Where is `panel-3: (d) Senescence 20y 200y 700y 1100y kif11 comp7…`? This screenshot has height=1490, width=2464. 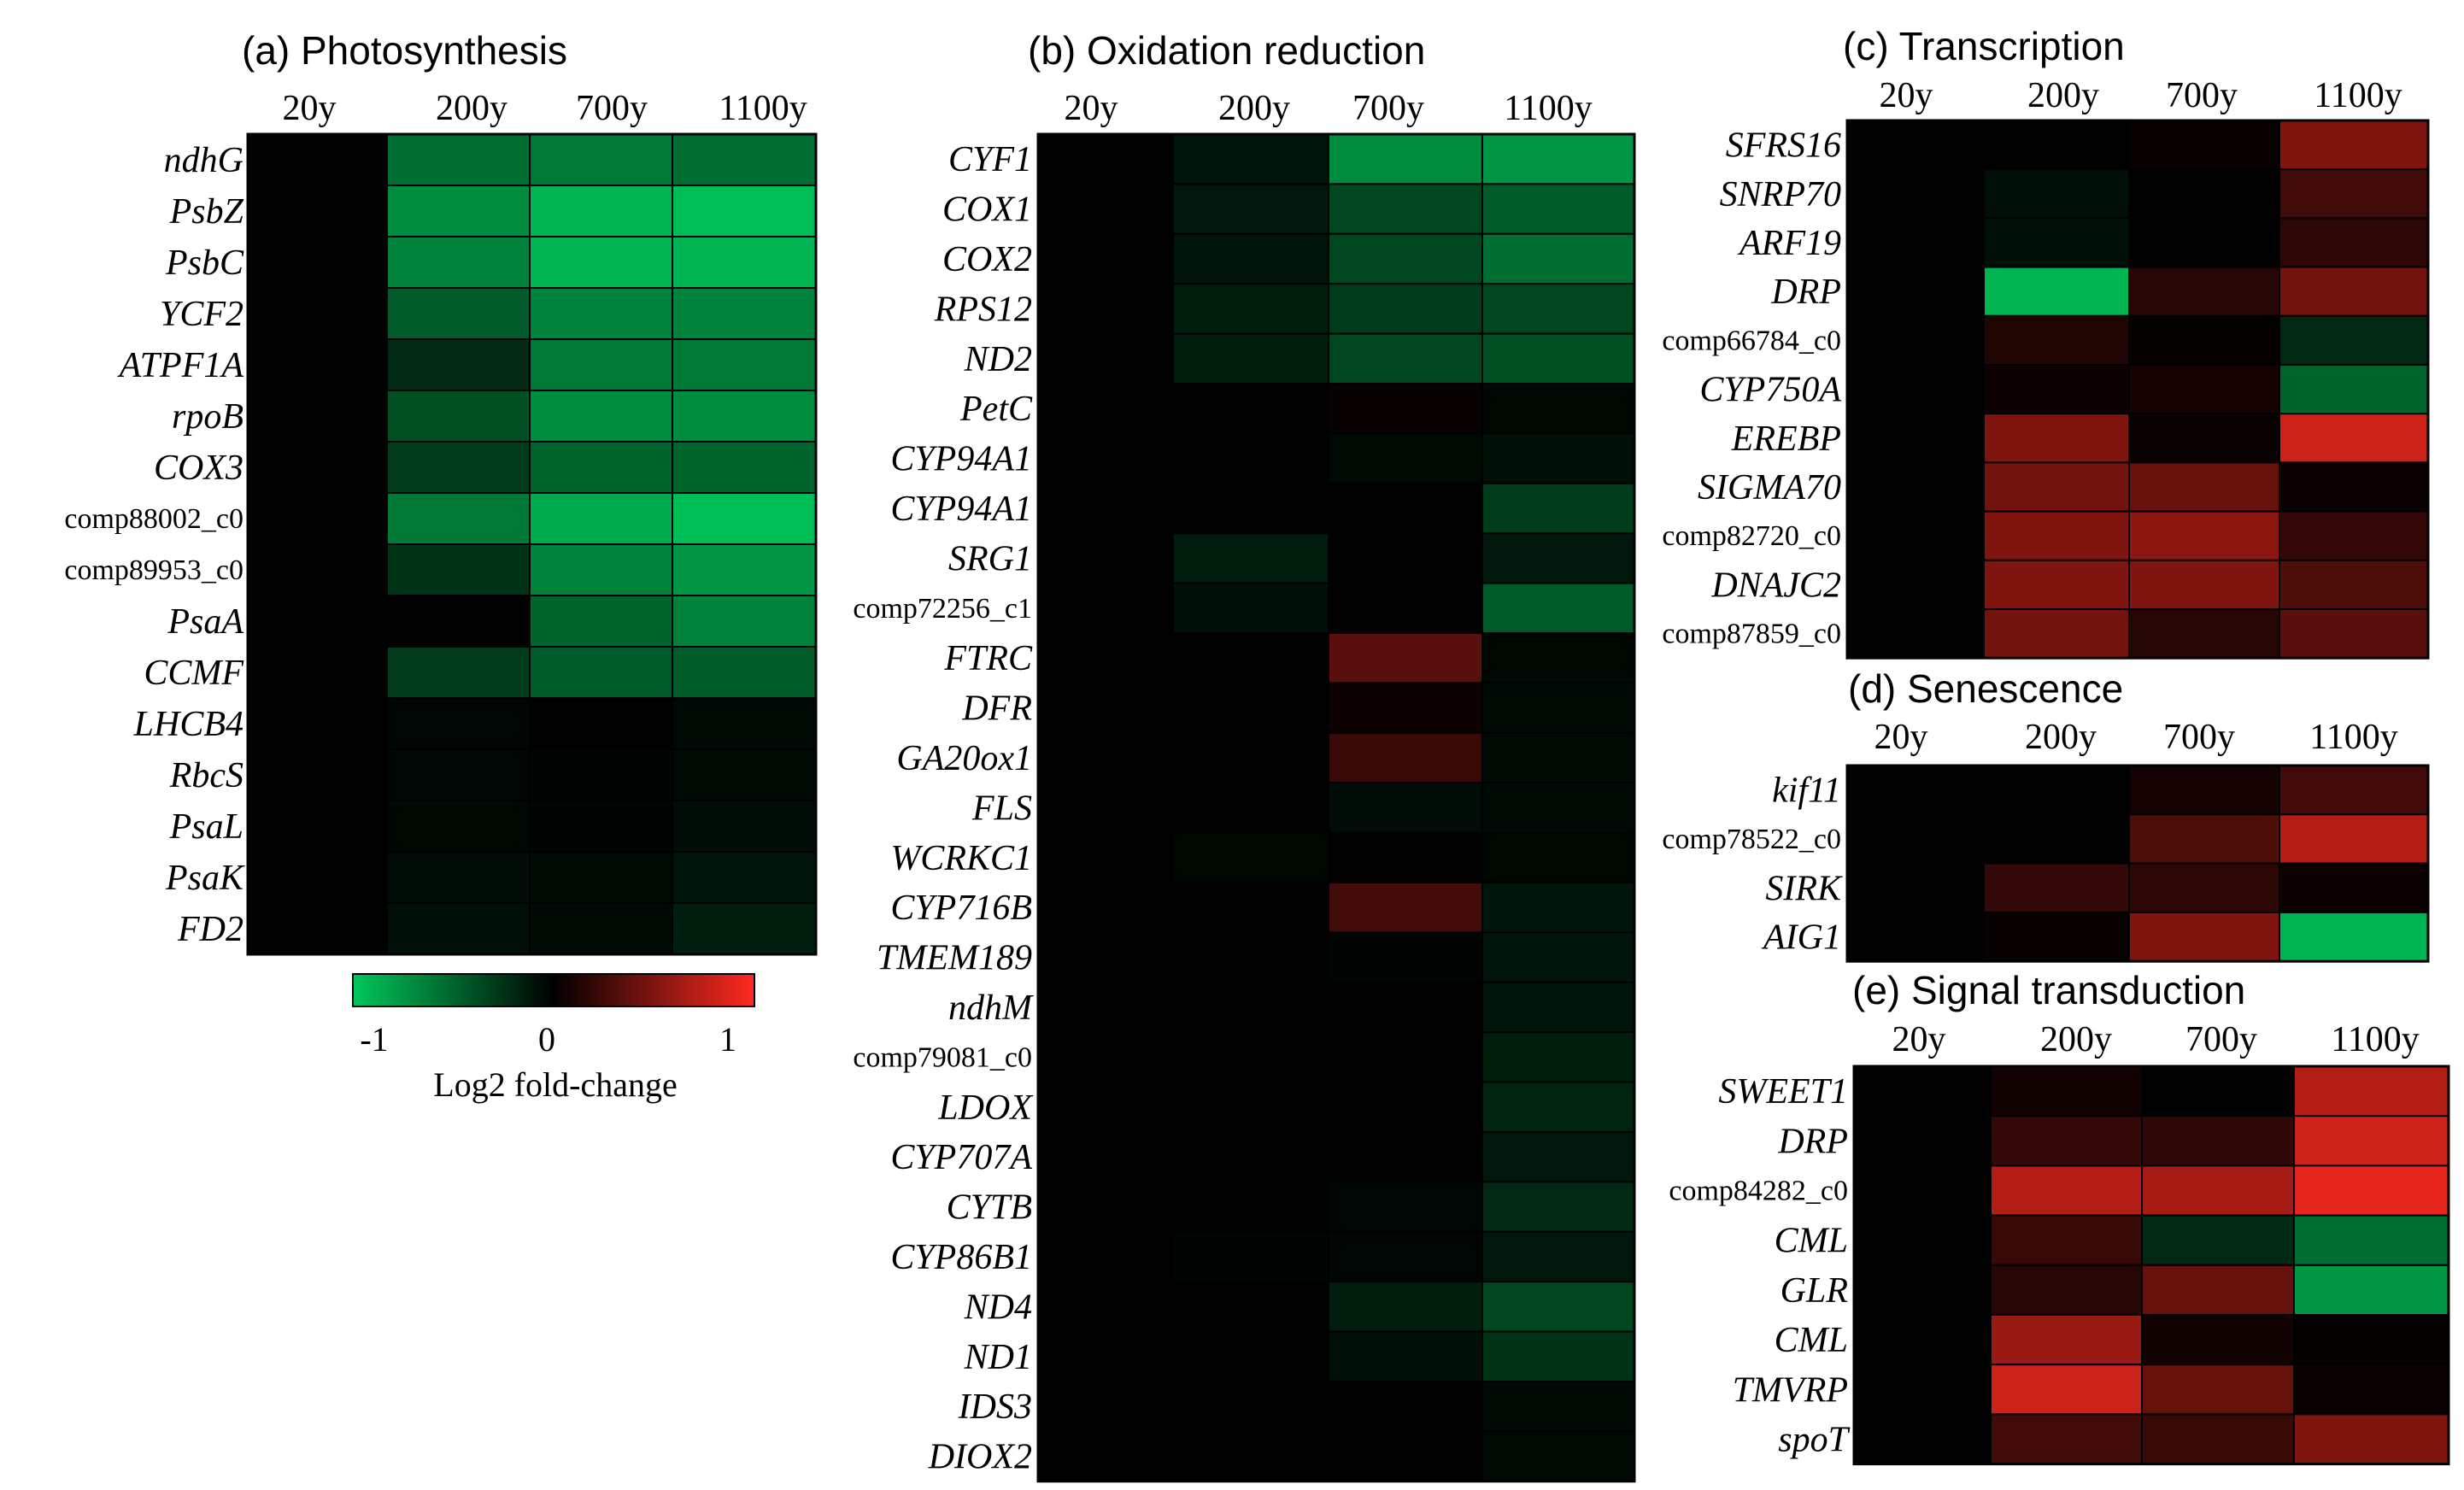
panel-3: (d) Senescence 20y 200y 700y 1100y kif11 comp7… is located at coordinates (2046, 814).